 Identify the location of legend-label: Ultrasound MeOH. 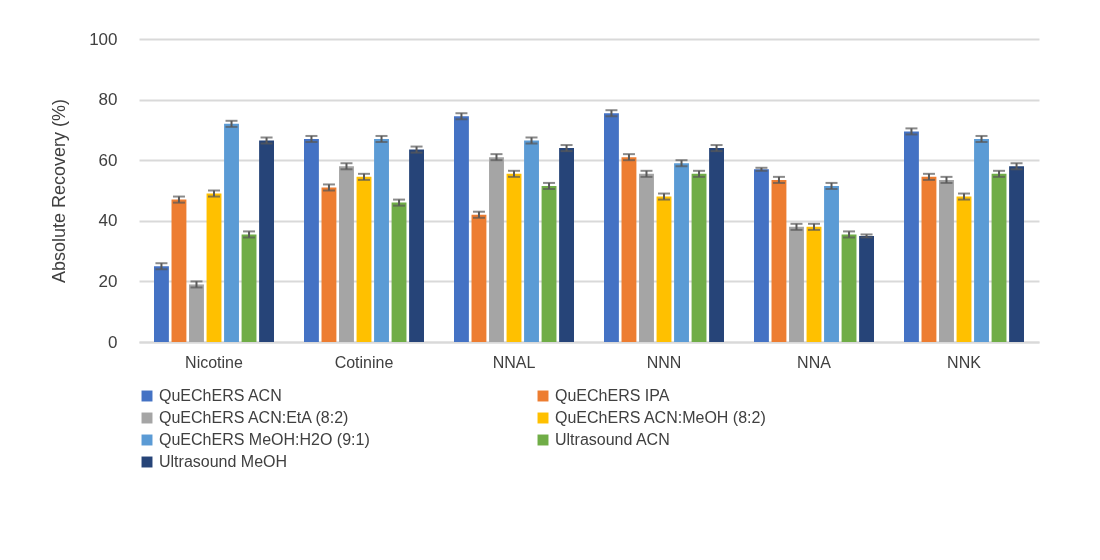
(223, 461).